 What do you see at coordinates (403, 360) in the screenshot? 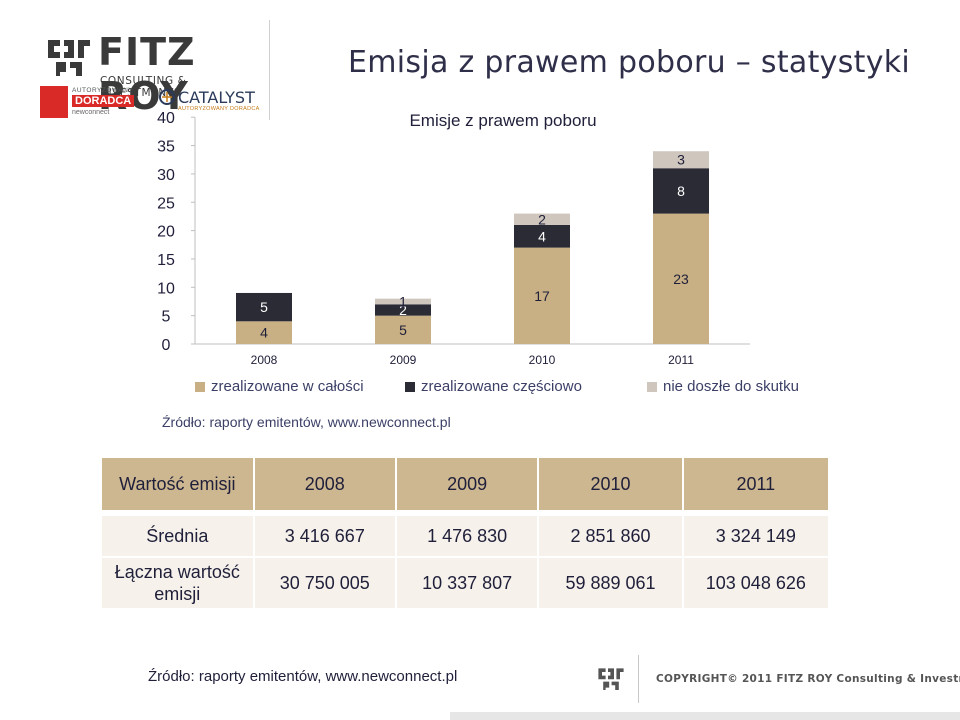
I see `x-tick-label: 2009` at bounding box center [403, 360].